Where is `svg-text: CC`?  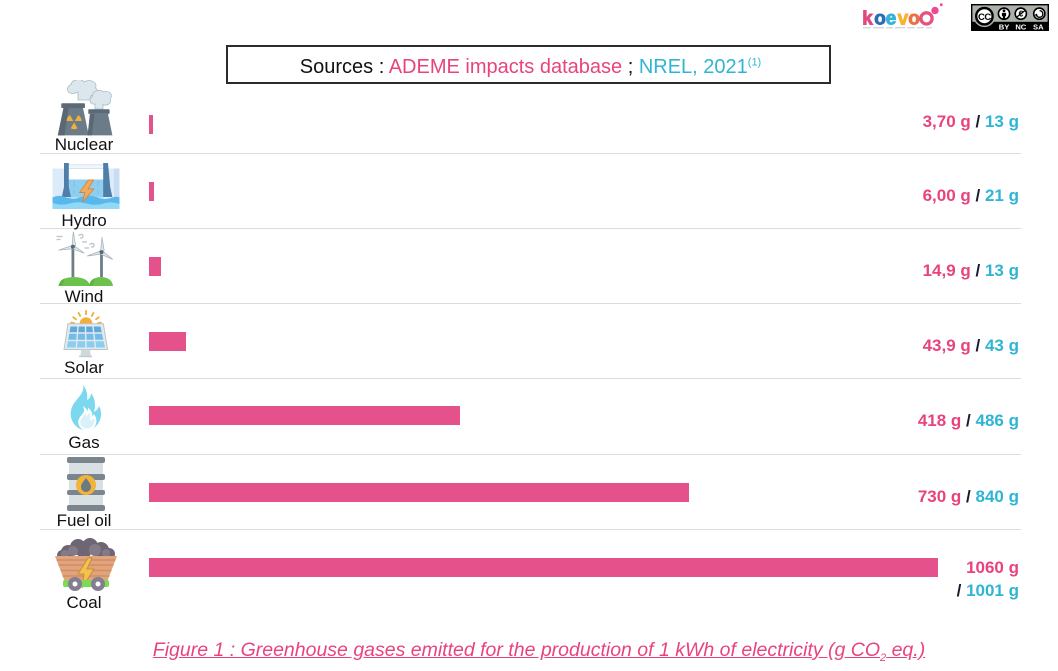
svg-text: CC is located at coordinates (984, 17).